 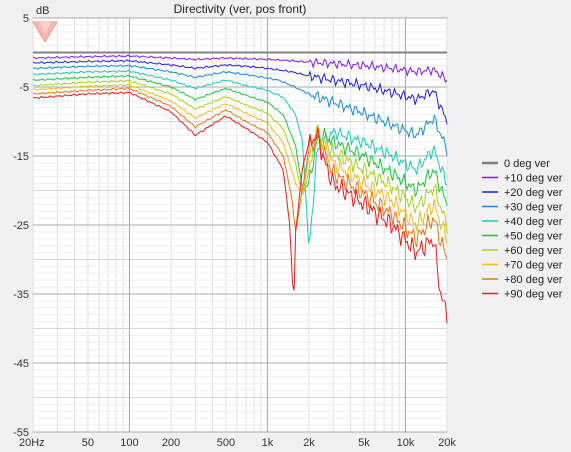 What do you see at coordinates (533, 193) in the screenshot?
I see `legend-label: +20 deg ver` at bounding box center [533, 193].